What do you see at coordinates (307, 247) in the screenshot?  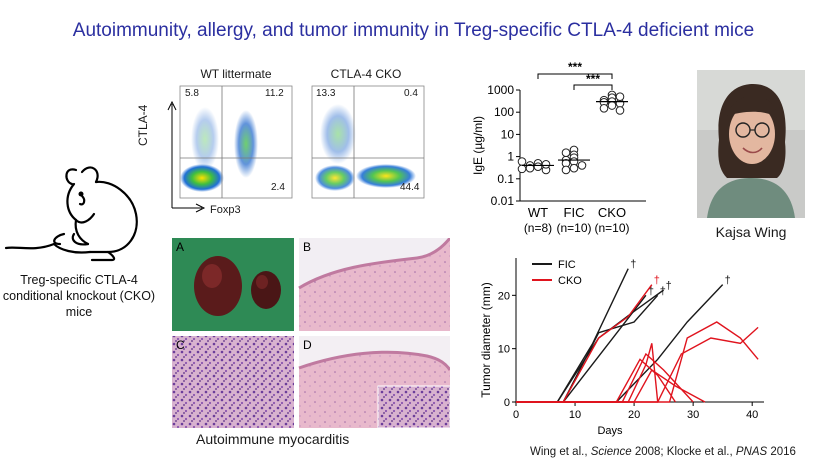 I see `histology-label: B` at bounding box center [307, 247].